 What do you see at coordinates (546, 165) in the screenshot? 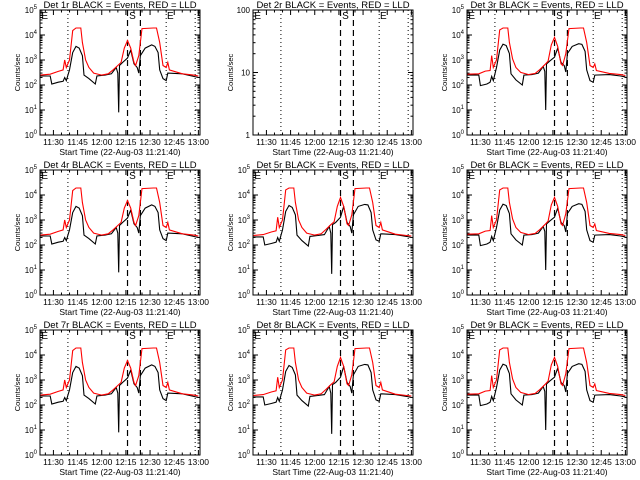
I see `chart-title: Det 6r BLACK = Events, RED = LLD` at bounding box center [546, 165].